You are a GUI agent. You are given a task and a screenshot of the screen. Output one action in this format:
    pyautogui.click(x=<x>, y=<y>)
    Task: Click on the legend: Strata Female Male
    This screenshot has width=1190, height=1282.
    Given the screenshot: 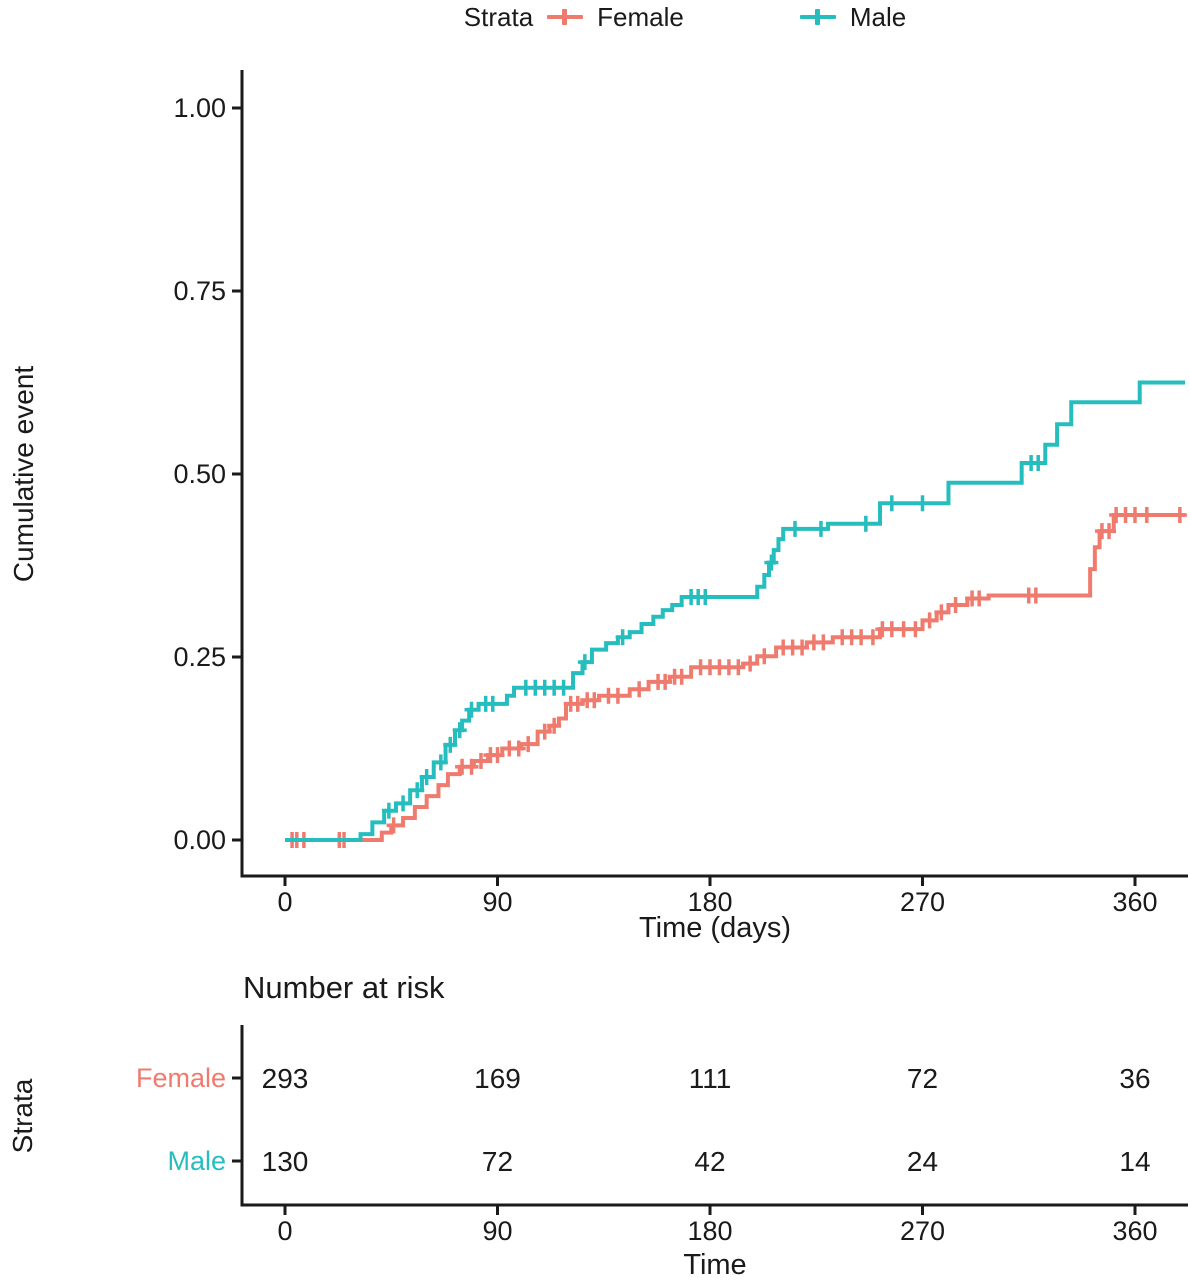 What is the action you would take?
    pyautogui.click(x=685, y=17)
    